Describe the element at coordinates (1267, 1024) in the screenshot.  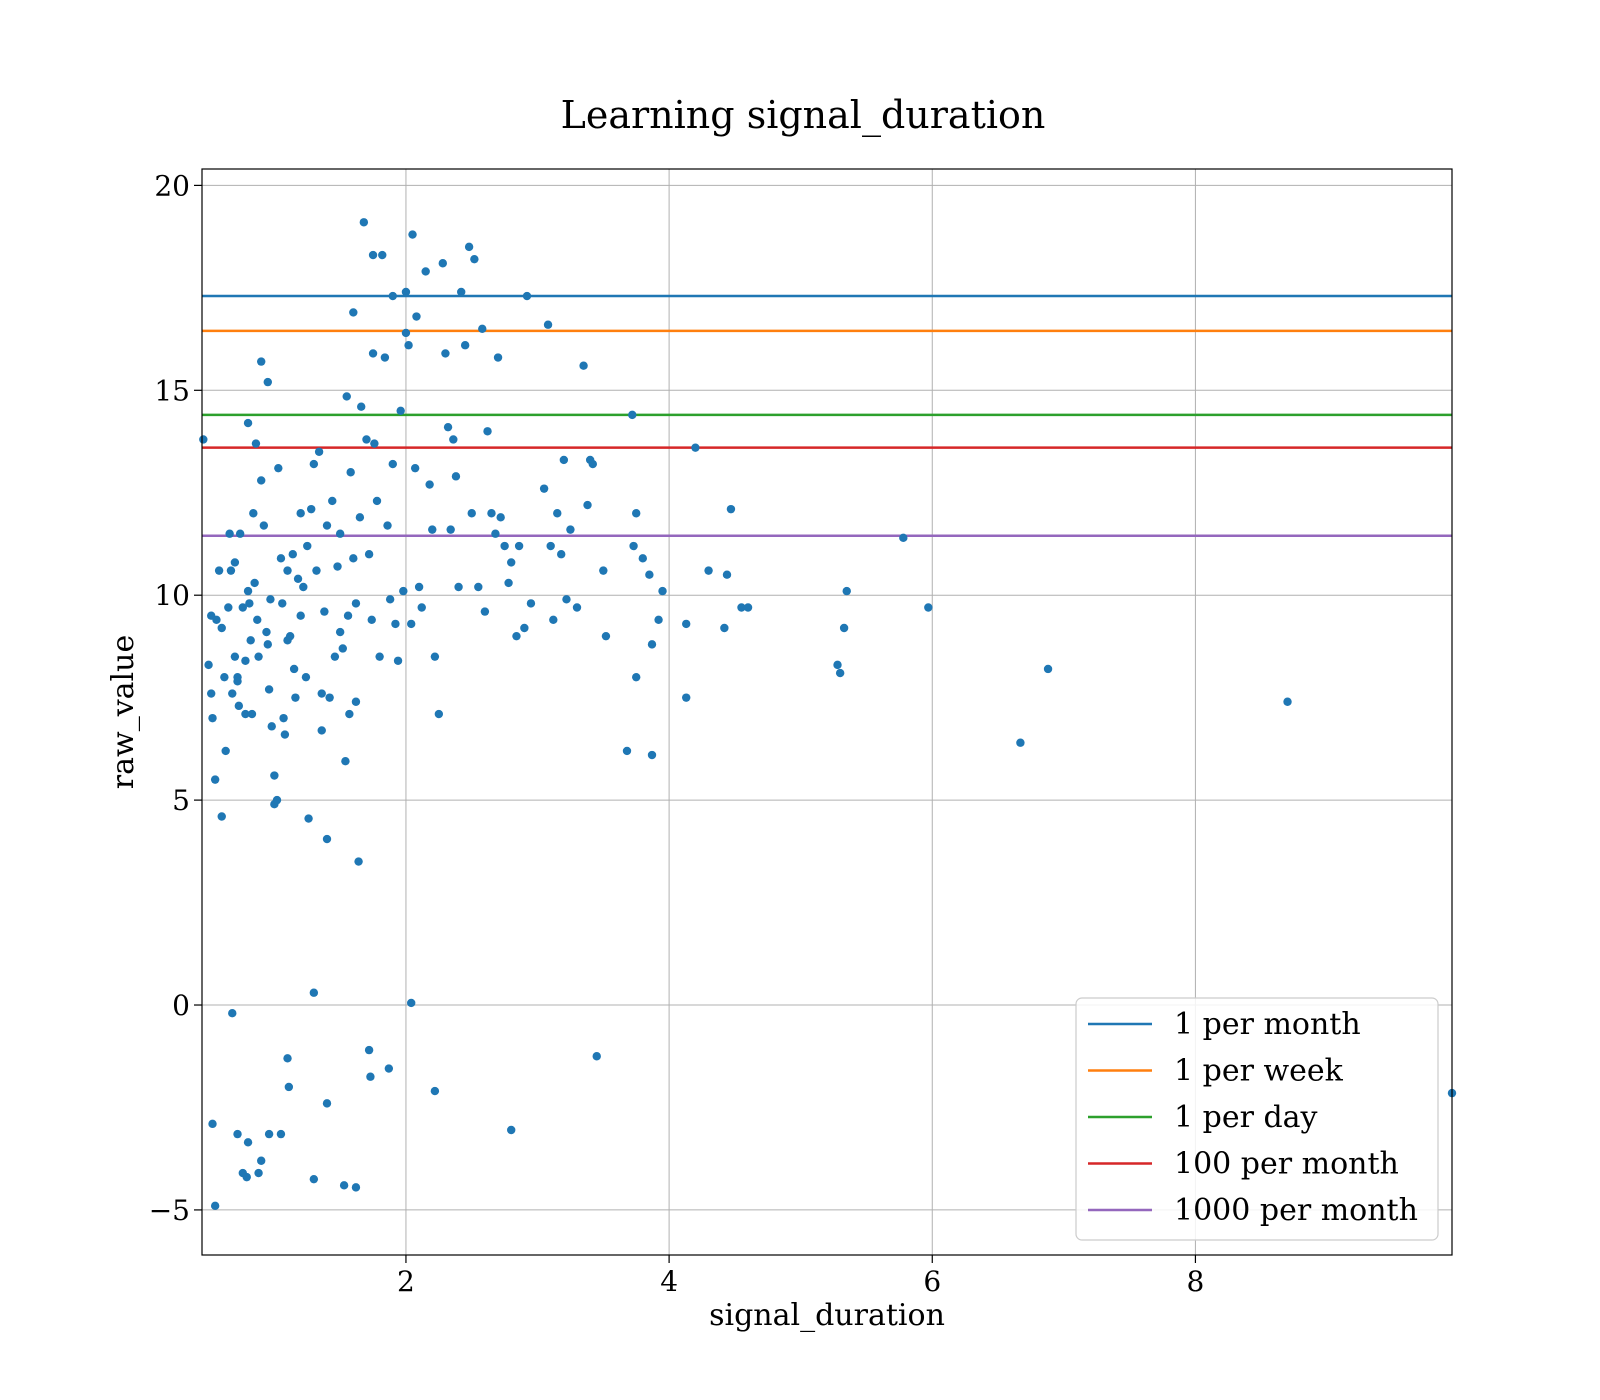
I see `legend-label: 1 per month` at that location.